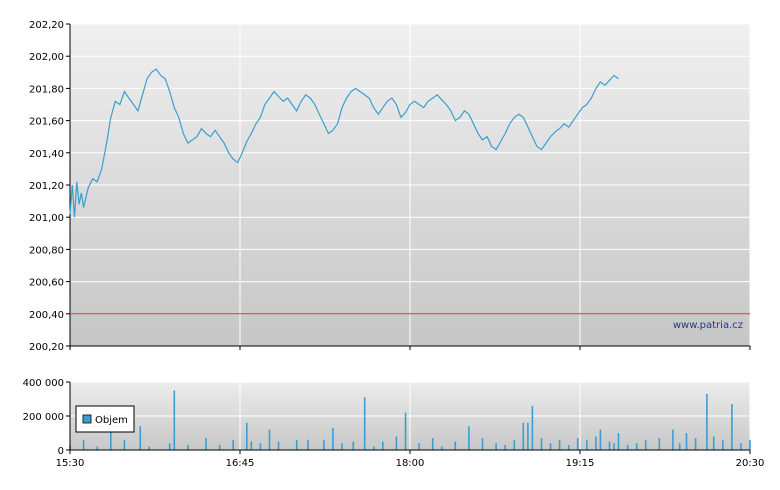 Image resolution: width=780 pixels, height=490 pixels. Describe the element at coordinates (580, 463) in the screenshot. I see `x-tick-label: 19:15` at that location.